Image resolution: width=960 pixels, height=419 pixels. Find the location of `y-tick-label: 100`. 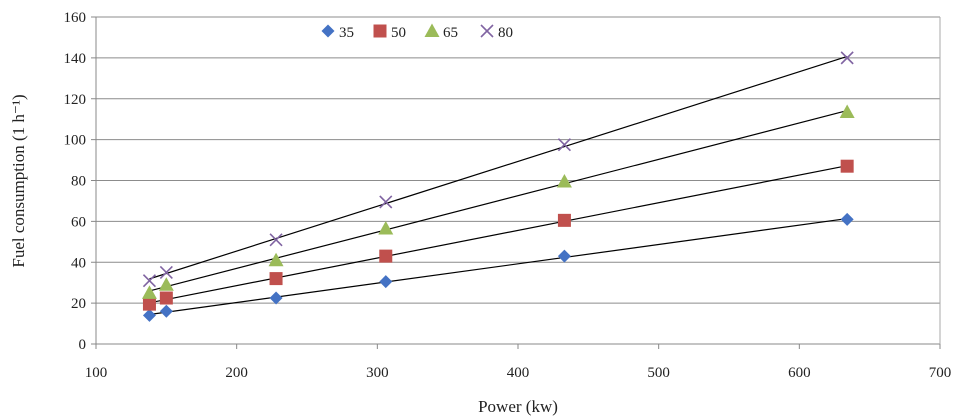

y-tick-label: 100 is located at coordinates (75, 141).